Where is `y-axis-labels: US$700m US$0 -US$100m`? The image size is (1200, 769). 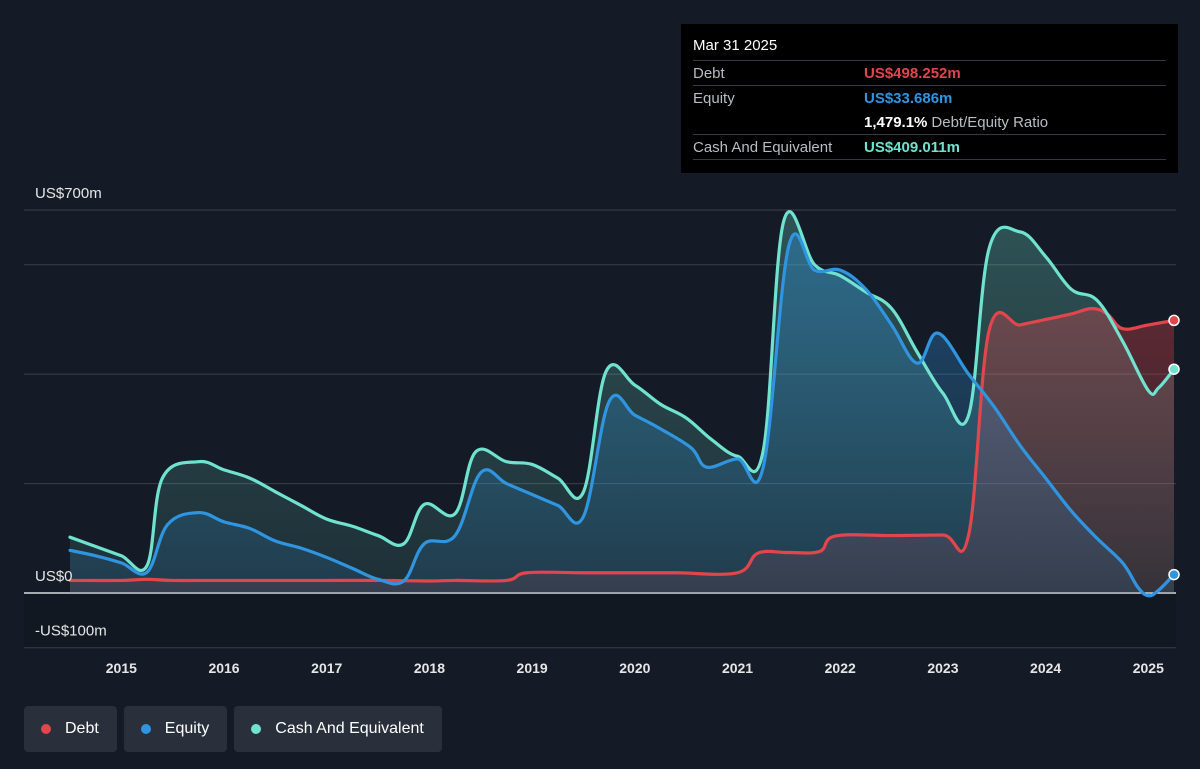
y-axis-labels: US$700m US$0 -US$100m is located at coordinates (71, 412).